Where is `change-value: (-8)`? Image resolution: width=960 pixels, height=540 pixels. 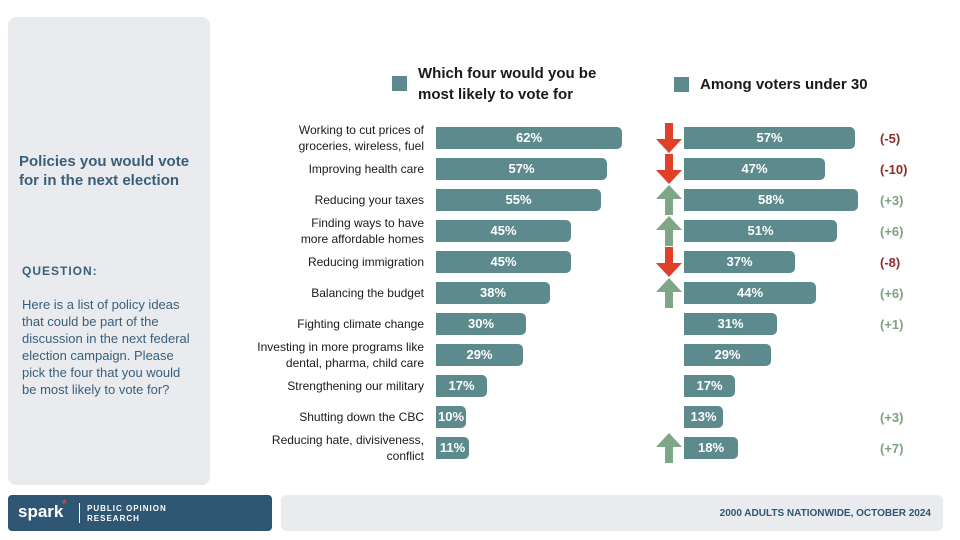 change-value: (-8) is located at coordinates (890, 262).